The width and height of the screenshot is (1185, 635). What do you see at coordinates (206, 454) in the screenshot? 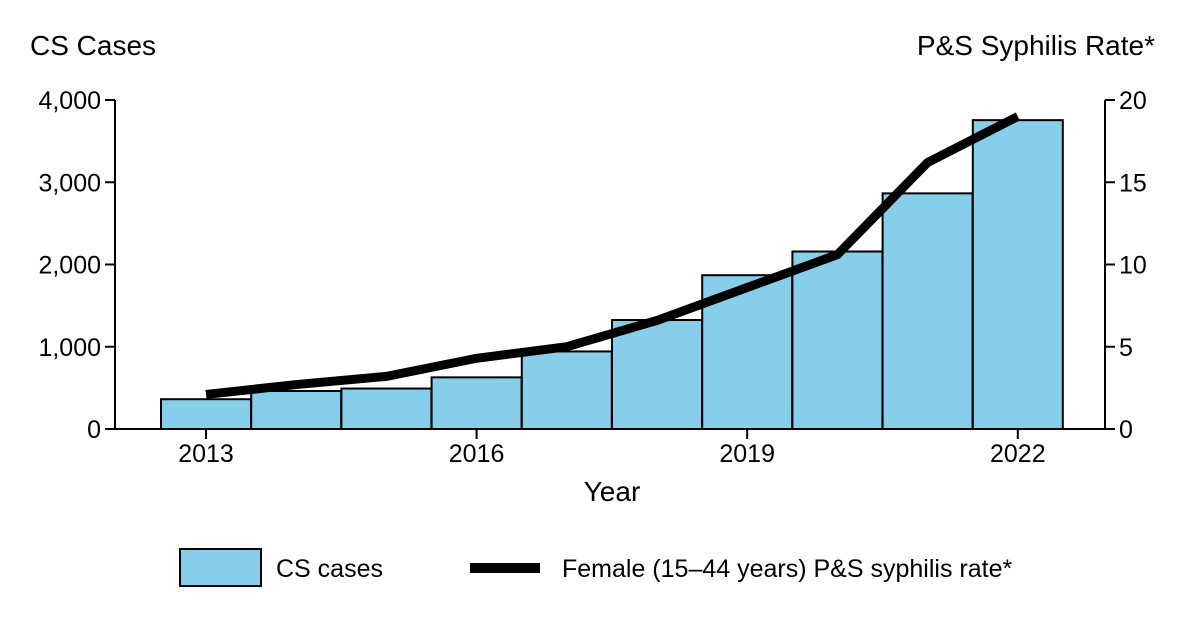
I see `x-tick-label: 2013` at bounding box center [206, 454].